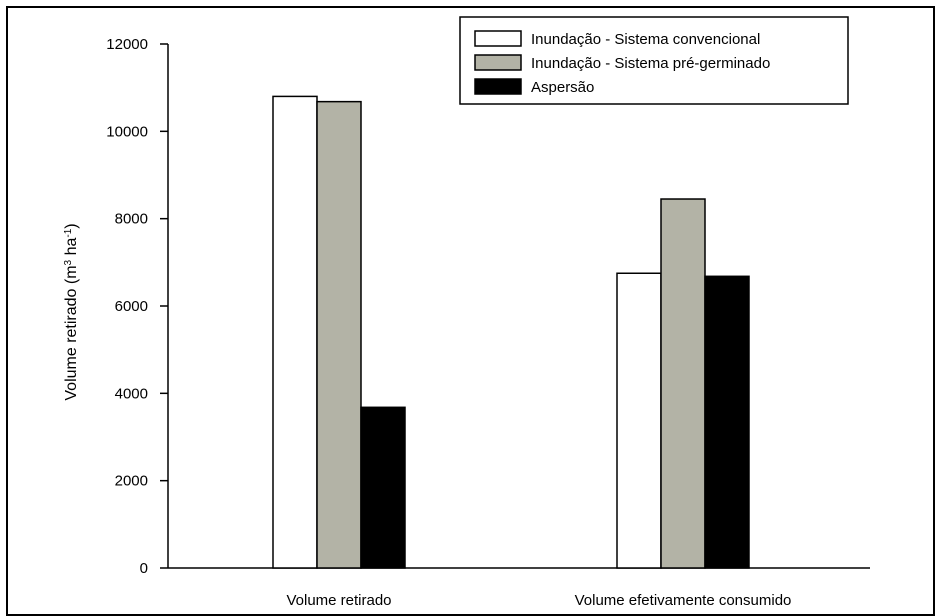 The height and width of the screenshot is (616, 944). I want to click on y-axis-title: Volume retirado (m3 ha-1), so click(72, 311).